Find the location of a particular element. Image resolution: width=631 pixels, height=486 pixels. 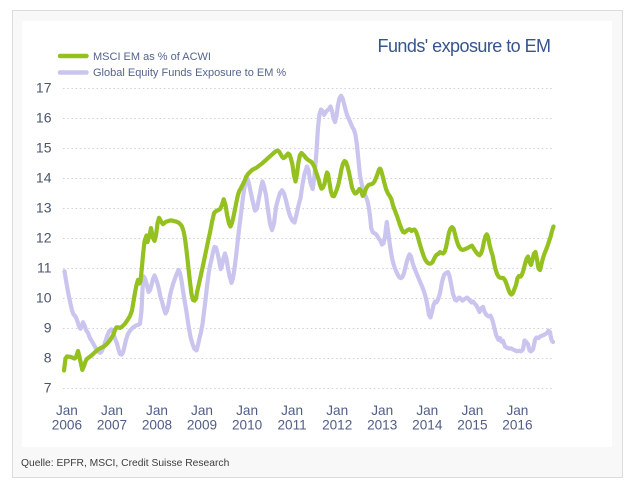

svg-text: 2014 is located at coordinates (427, 425).